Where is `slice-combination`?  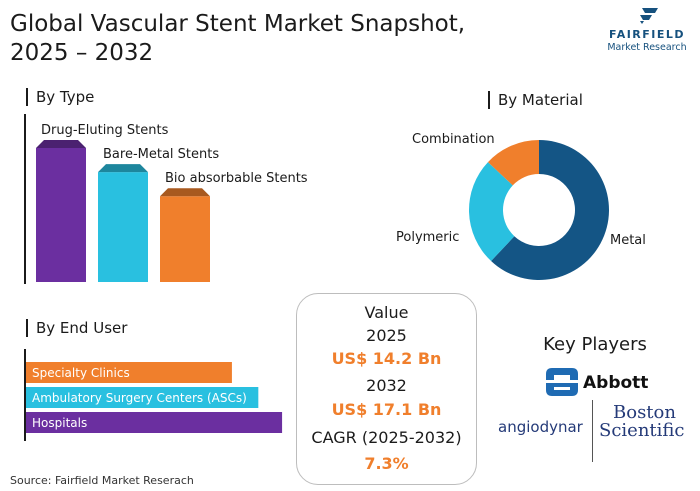
slice-combination is located at coordinates (513, 163).